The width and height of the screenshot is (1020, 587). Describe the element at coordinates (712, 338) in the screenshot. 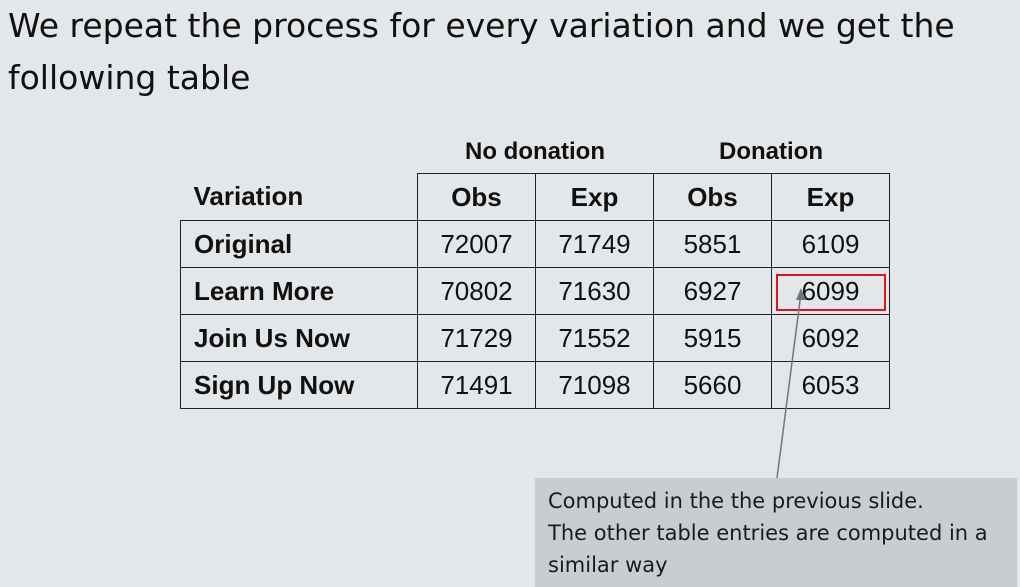

I see `donation-obs-cell: 5915` at that location.